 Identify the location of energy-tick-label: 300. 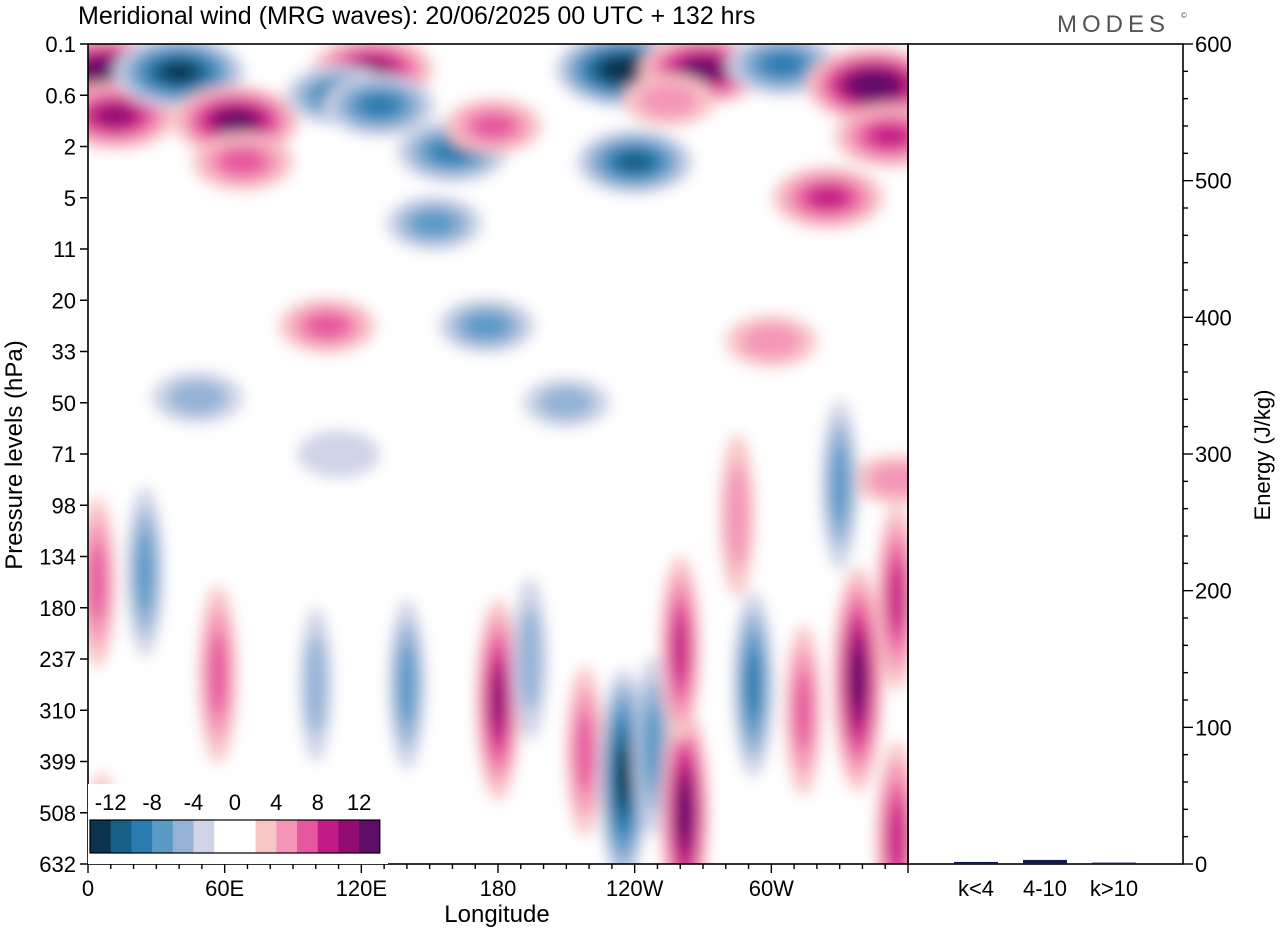
(1213, 454).